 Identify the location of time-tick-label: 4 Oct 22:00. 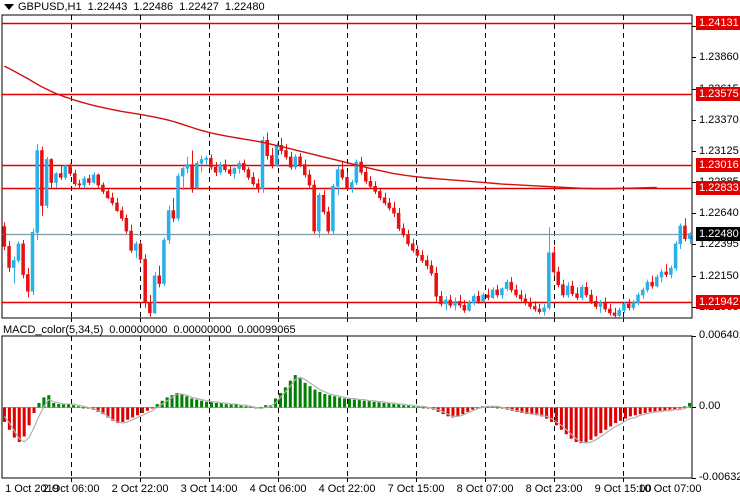
(347, 489).